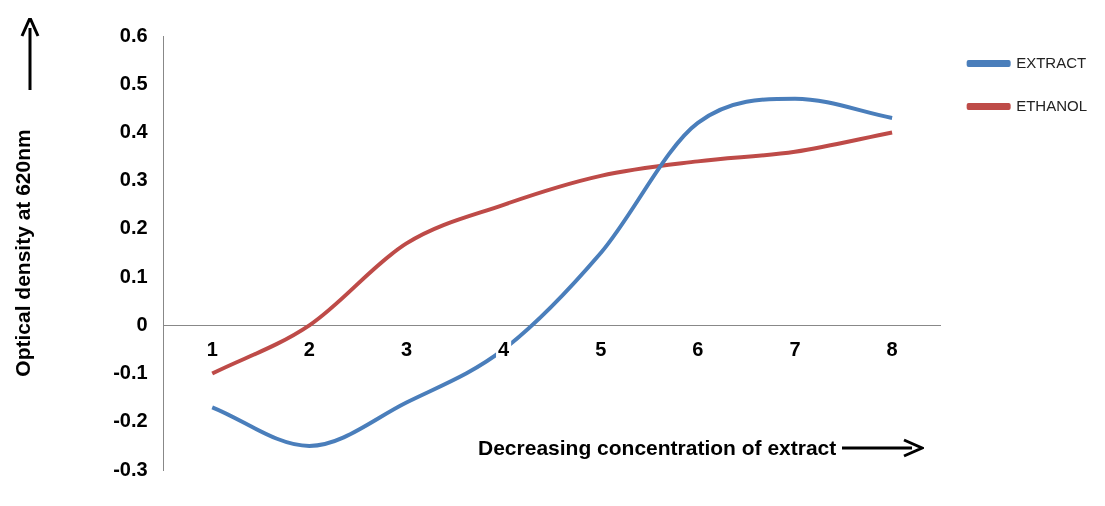 This screenshot has width=1105, height=506. What do you see at coordinates (142, 323) in the screenshot?
I see `y-tick-label: 0` at bounding box center [142, 323].